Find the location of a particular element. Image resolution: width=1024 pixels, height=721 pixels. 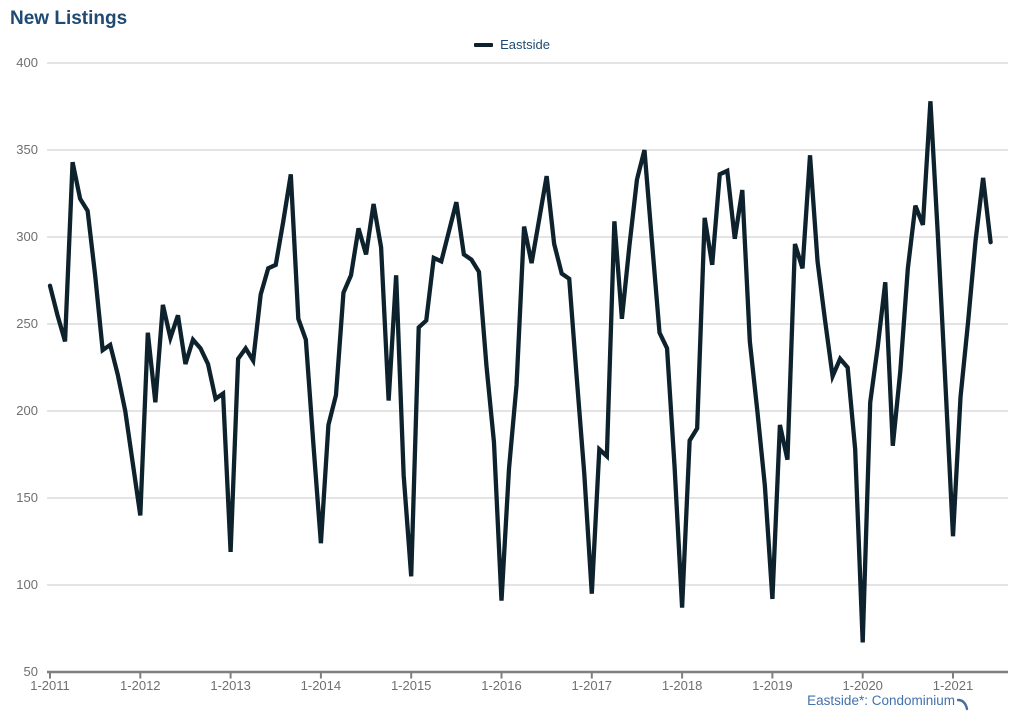

x-tick-label-1-2017: 1-2017 is located at coordinates (592, 685).